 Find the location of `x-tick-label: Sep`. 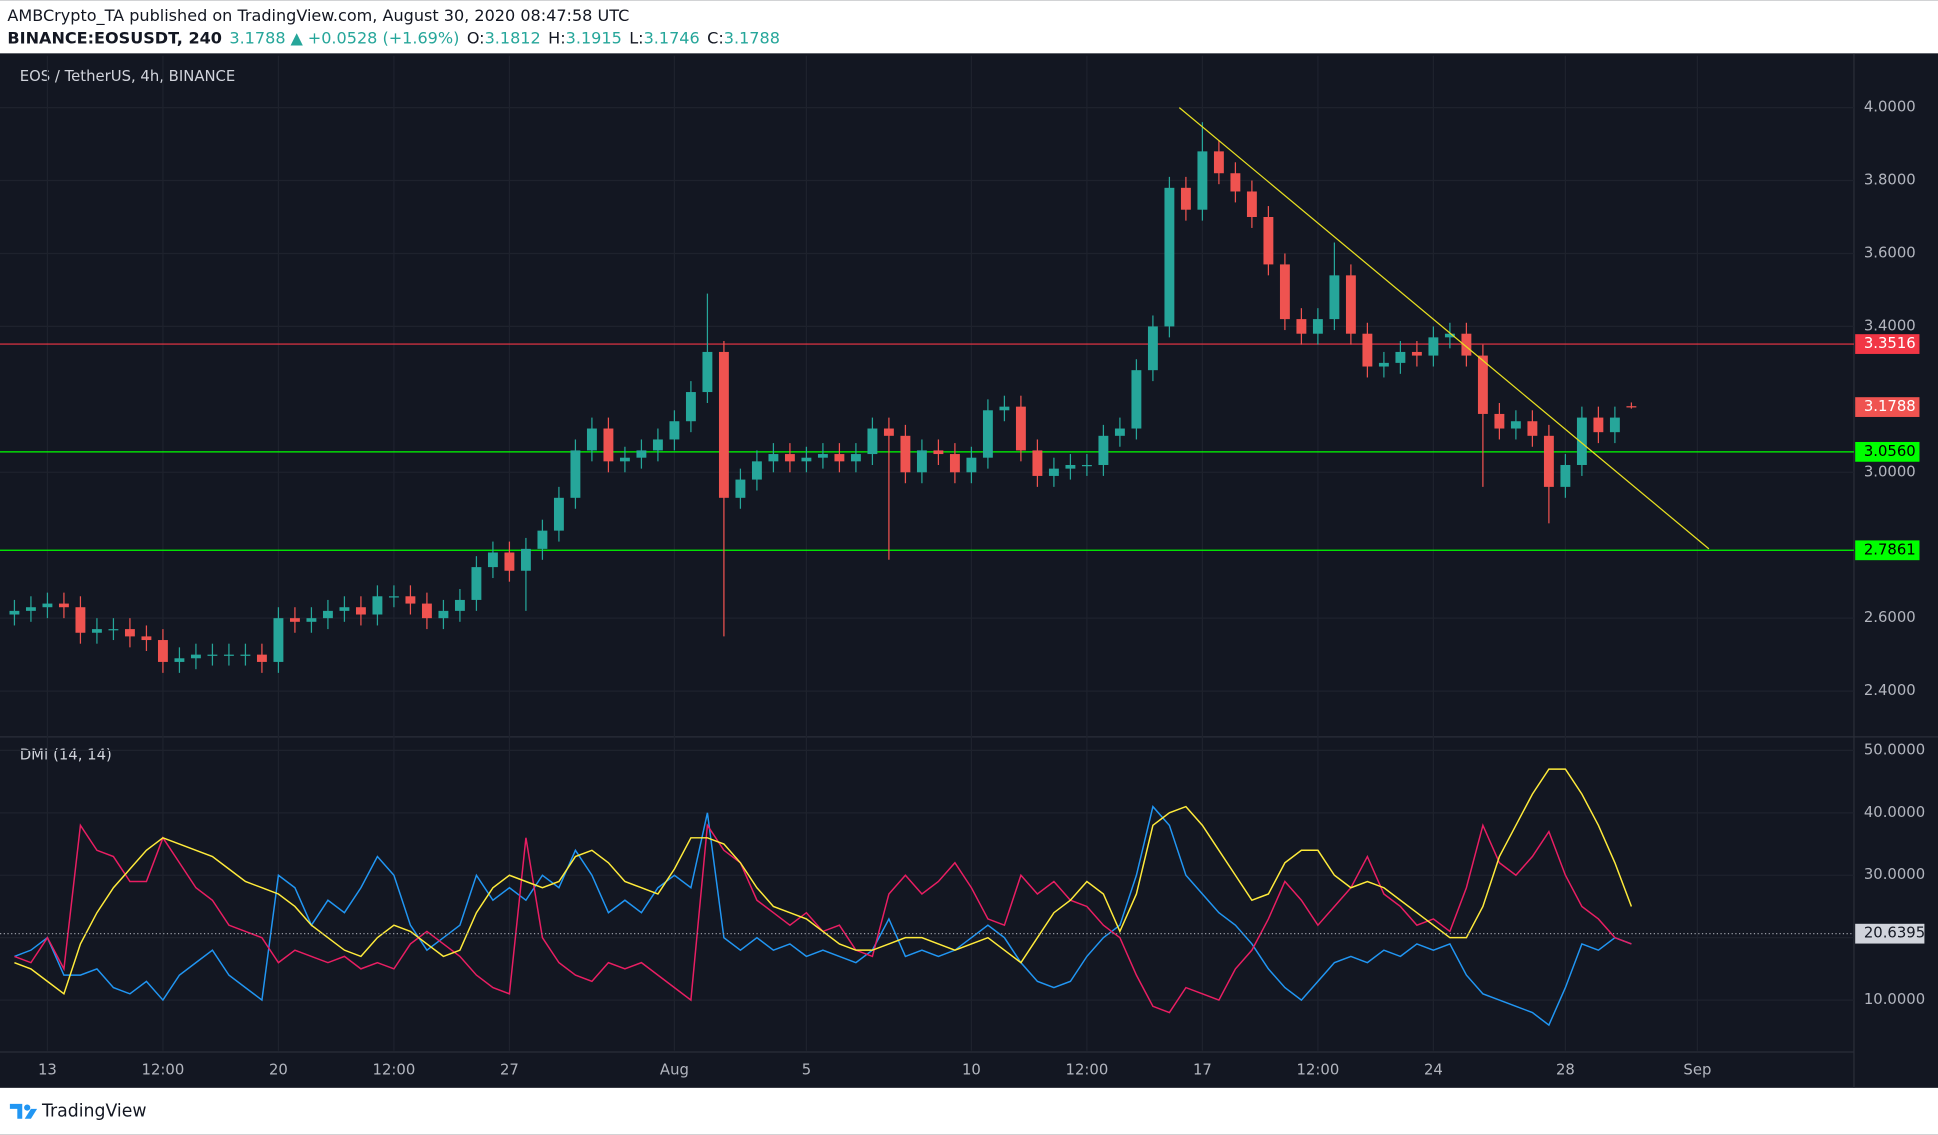

x-tick-label: Sep is located at coordinates (1697, 1070).